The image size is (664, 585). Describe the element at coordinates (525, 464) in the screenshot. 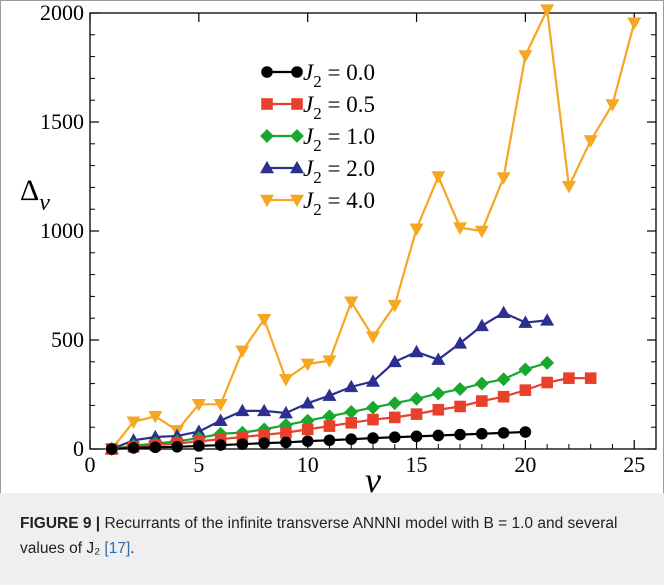

I see `x-tick-label: 20` at that location.